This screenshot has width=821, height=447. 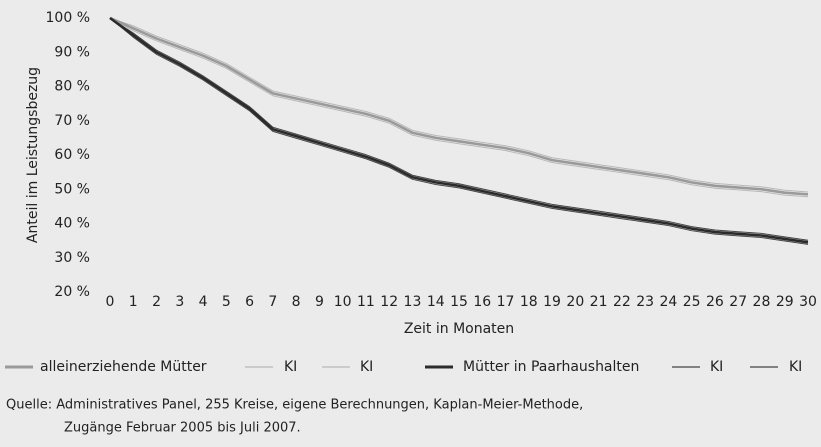 I want to click on y-tick-label: 50 %, so click(x=72, y=189).